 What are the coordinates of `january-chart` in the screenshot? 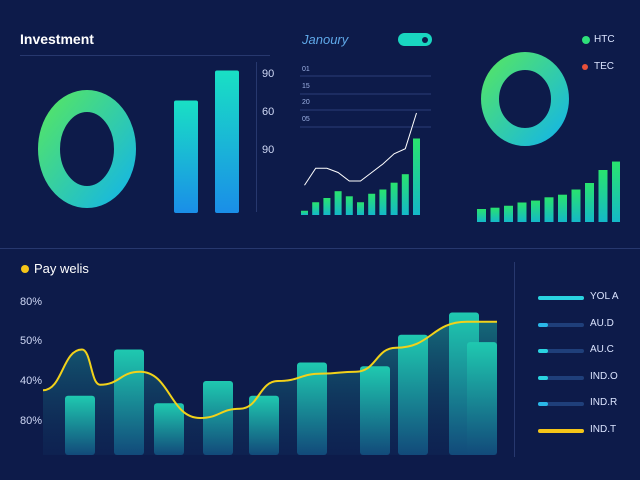 It's located at (365, 145).